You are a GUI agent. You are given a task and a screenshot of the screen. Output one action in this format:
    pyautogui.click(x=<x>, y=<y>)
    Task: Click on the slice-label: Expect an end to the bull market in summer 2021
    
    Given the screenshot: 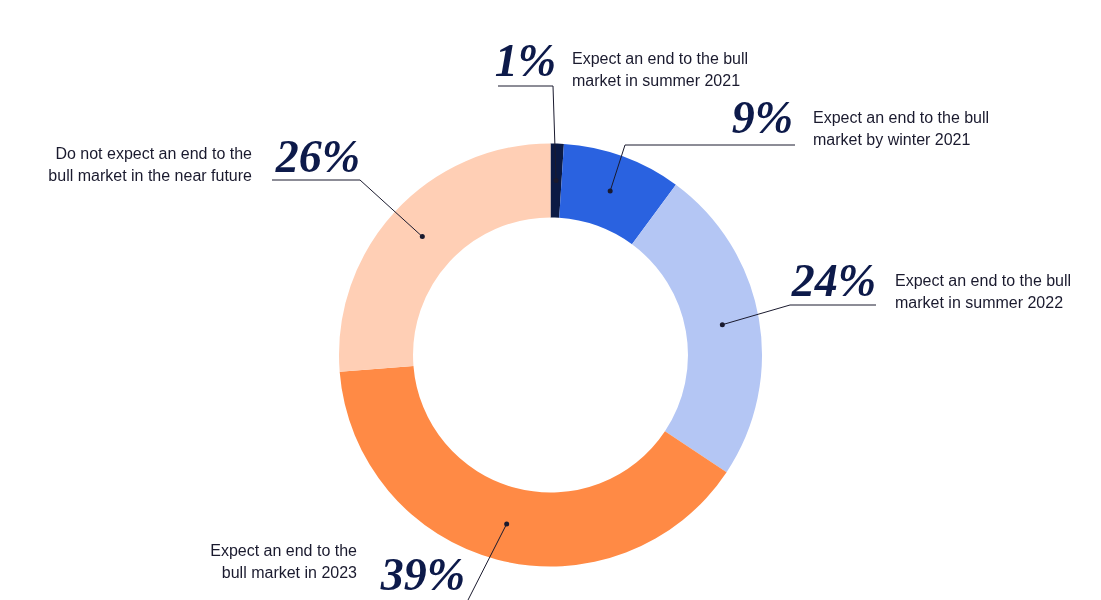 What is the action you would take?
    pyautogui.click(x=660, y=70)
    